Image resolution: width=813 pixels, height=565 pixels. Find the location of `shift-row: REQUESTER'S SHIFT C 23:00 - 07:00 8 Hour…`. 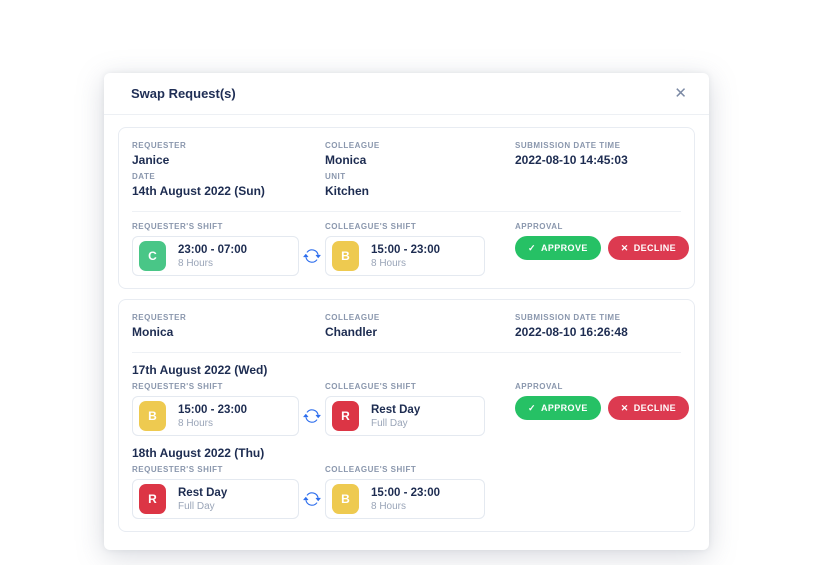

shift-row: REQUESTER'S SHIFT C 23:00 - 07:00 8 Hour… is located at coordinates (411, 249).